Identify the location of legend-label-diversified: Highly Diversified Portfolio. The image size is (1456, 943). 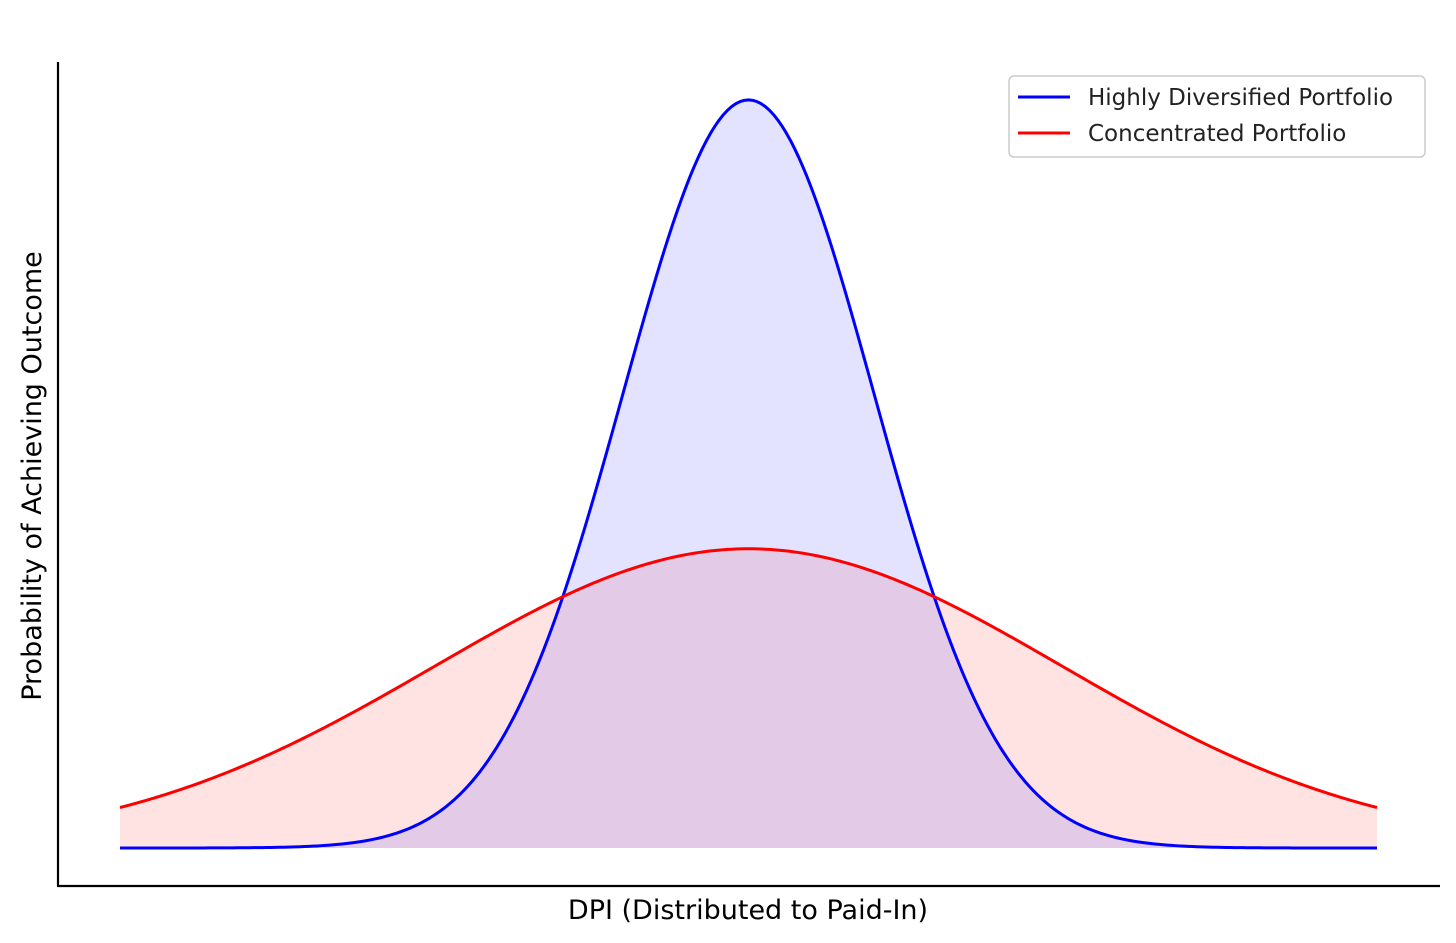
(1240, 98).